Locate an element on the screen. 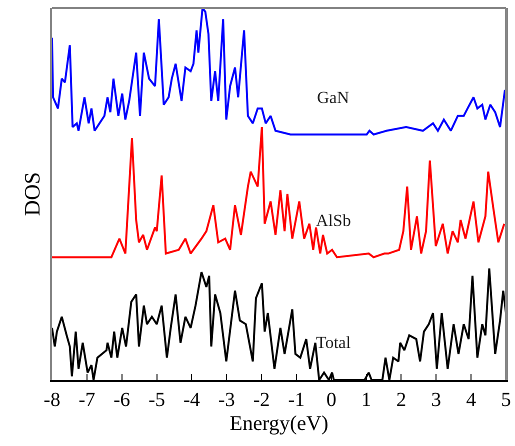 This screenshot has height=446, width=515. x-tick-label: 2 is located at coordinates (401, 400).